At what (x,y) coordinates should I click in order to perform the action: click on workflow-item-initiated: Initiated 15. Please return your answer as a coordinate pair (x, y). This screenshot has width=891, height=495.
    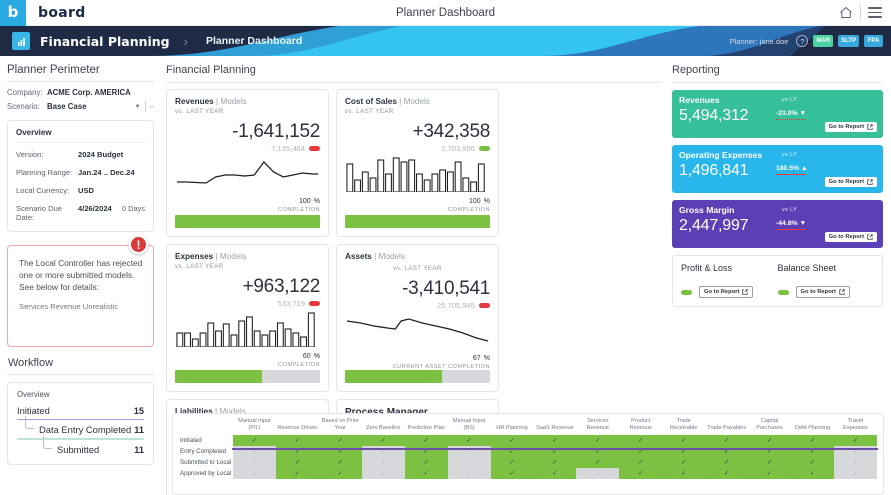
    Looking at the image, I should click on (80, 411).